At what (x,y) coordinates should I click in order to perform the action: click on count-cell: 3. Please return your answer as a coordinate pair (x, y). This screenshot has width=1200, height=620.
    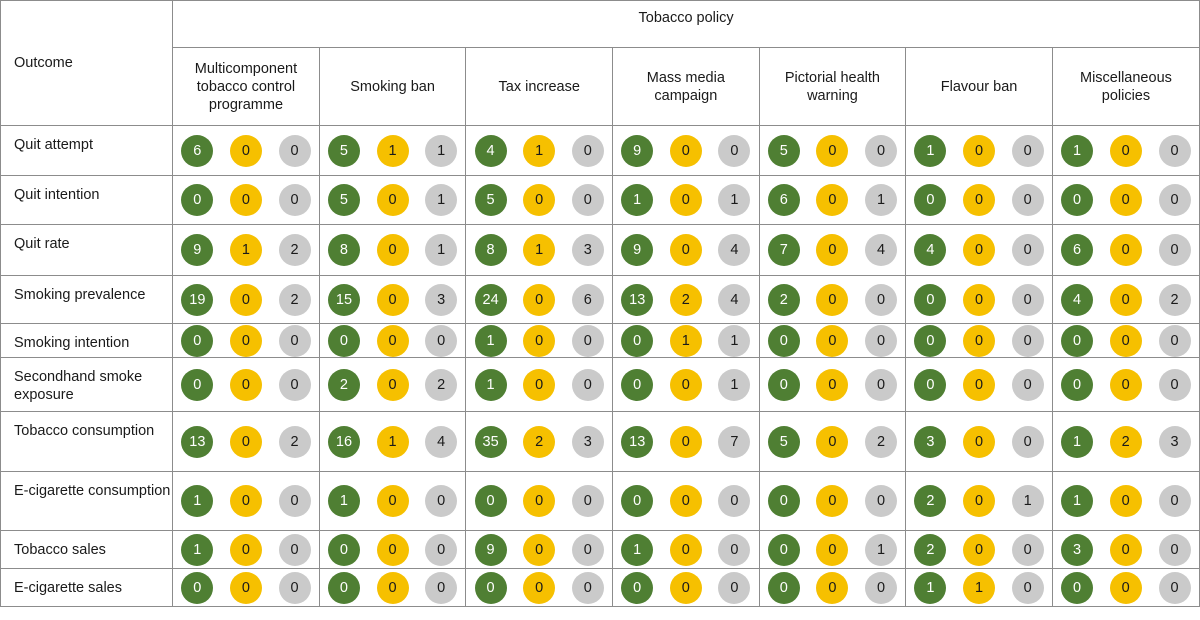
    Looking at the image, I should click on (442, 299).